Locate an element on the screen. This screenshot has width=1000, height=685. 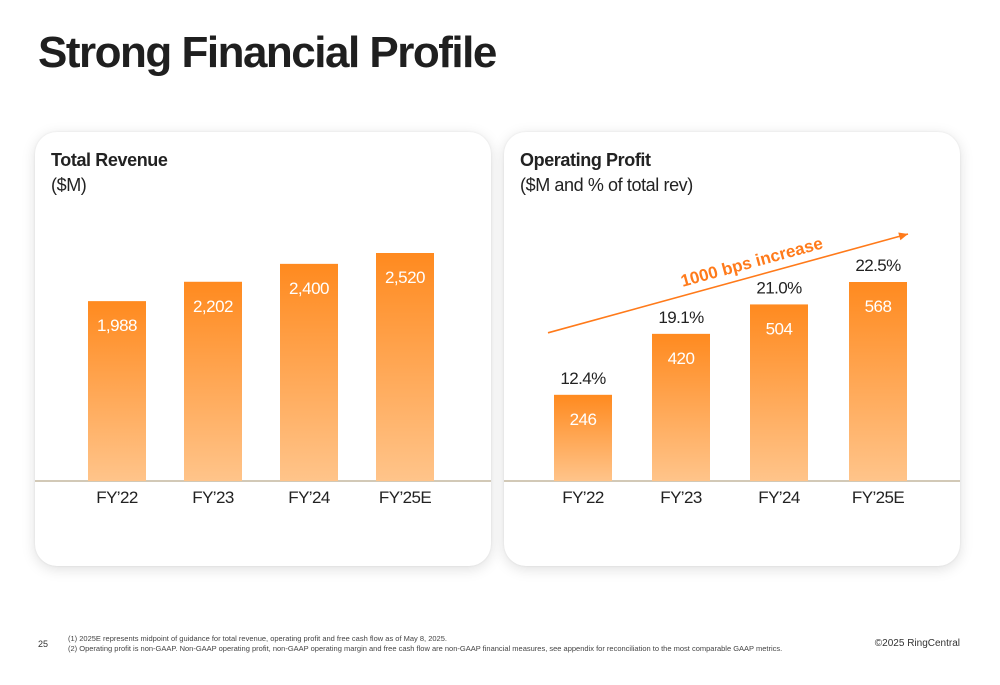
page-number: 25 is located at coordinates (43, 644).